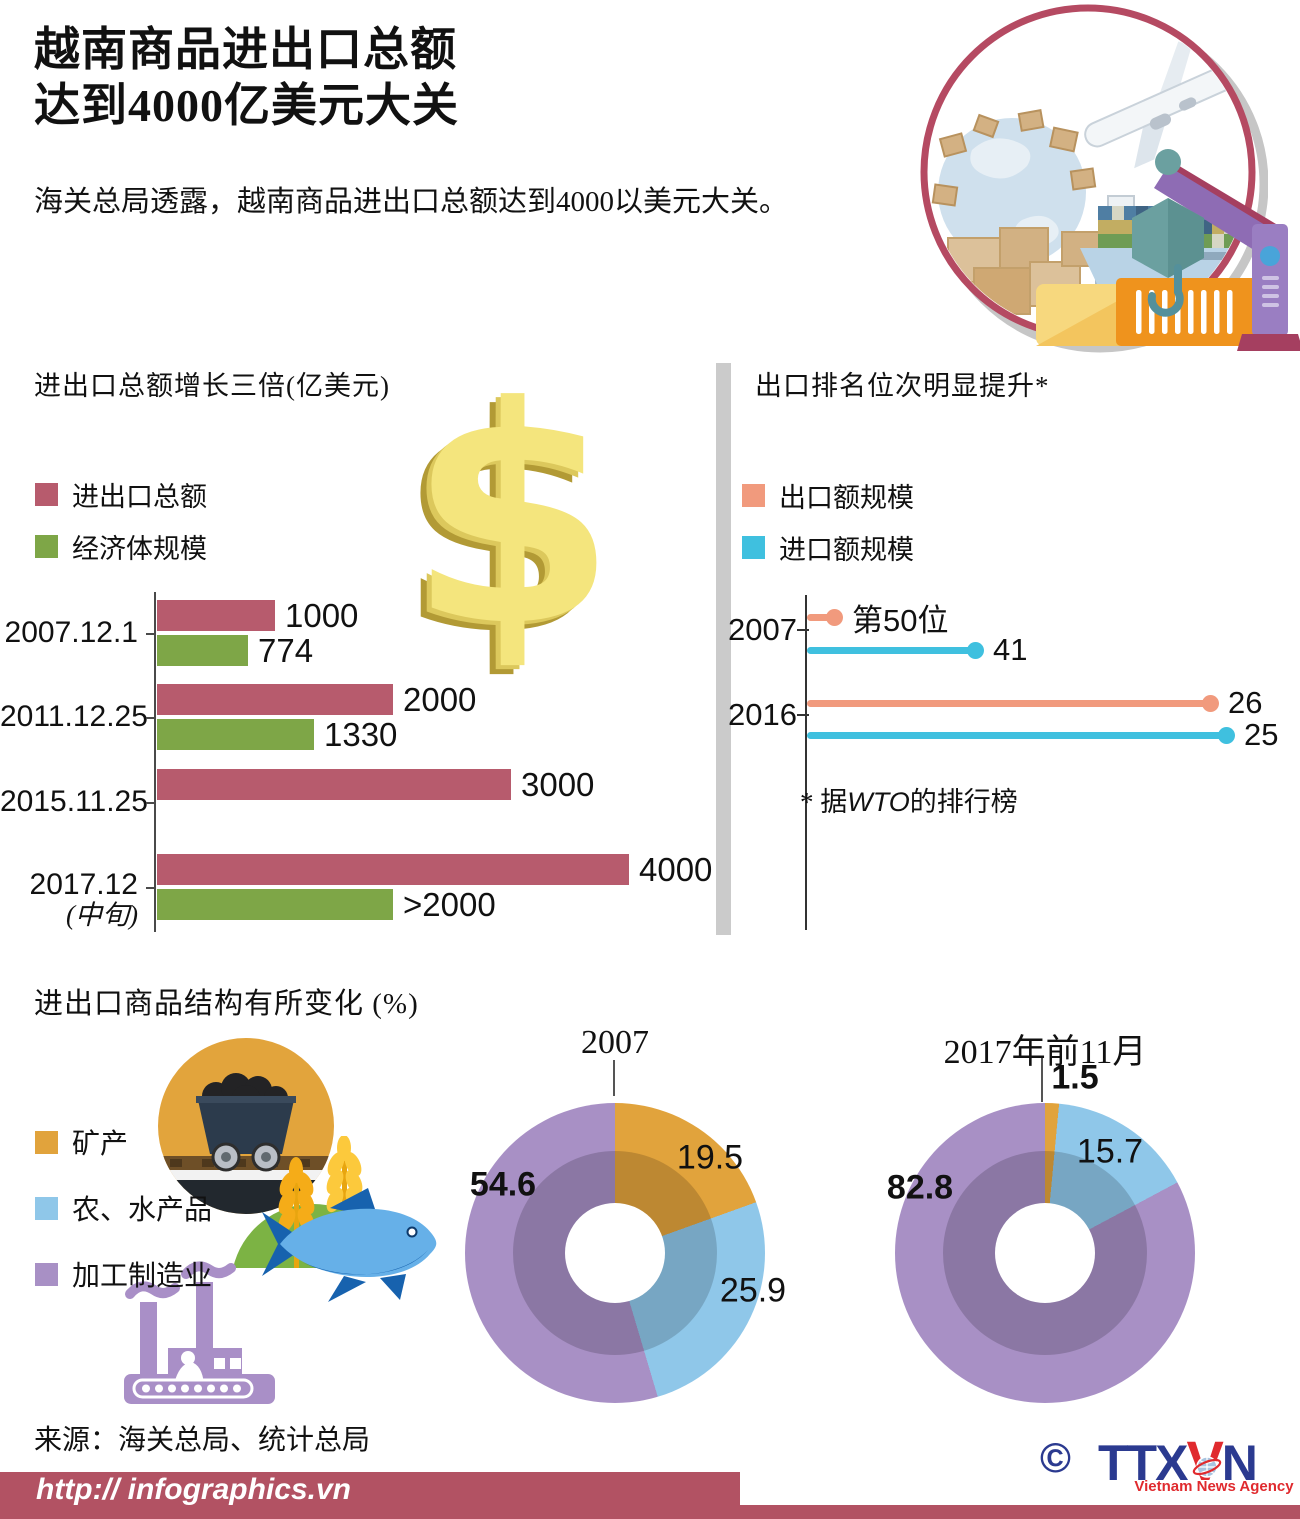  Describe the element at coordinates (155, 762) in the screenshot. I see `growth-chart-axis` at that location.